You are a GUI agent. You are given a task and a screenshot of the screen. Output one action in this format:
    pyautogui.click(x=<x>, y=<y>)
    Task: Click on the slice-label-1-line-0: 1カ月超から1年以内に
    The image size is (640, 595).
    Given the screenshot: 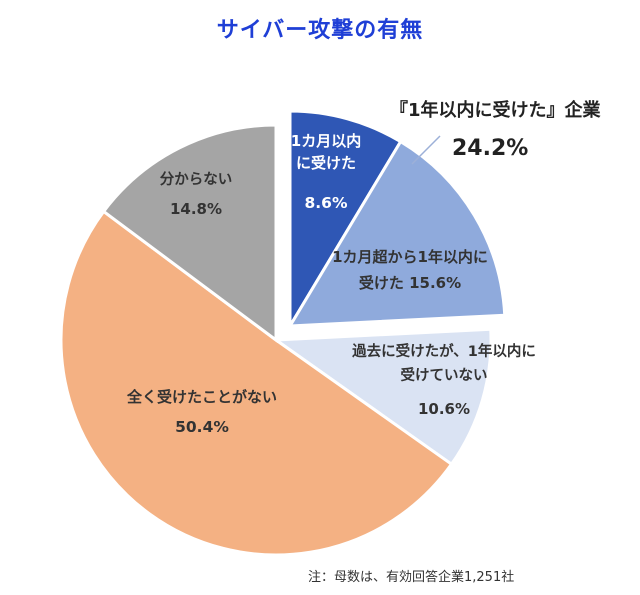 What is the action you would take?
    pyautogui.click(x=410, y=257)
    